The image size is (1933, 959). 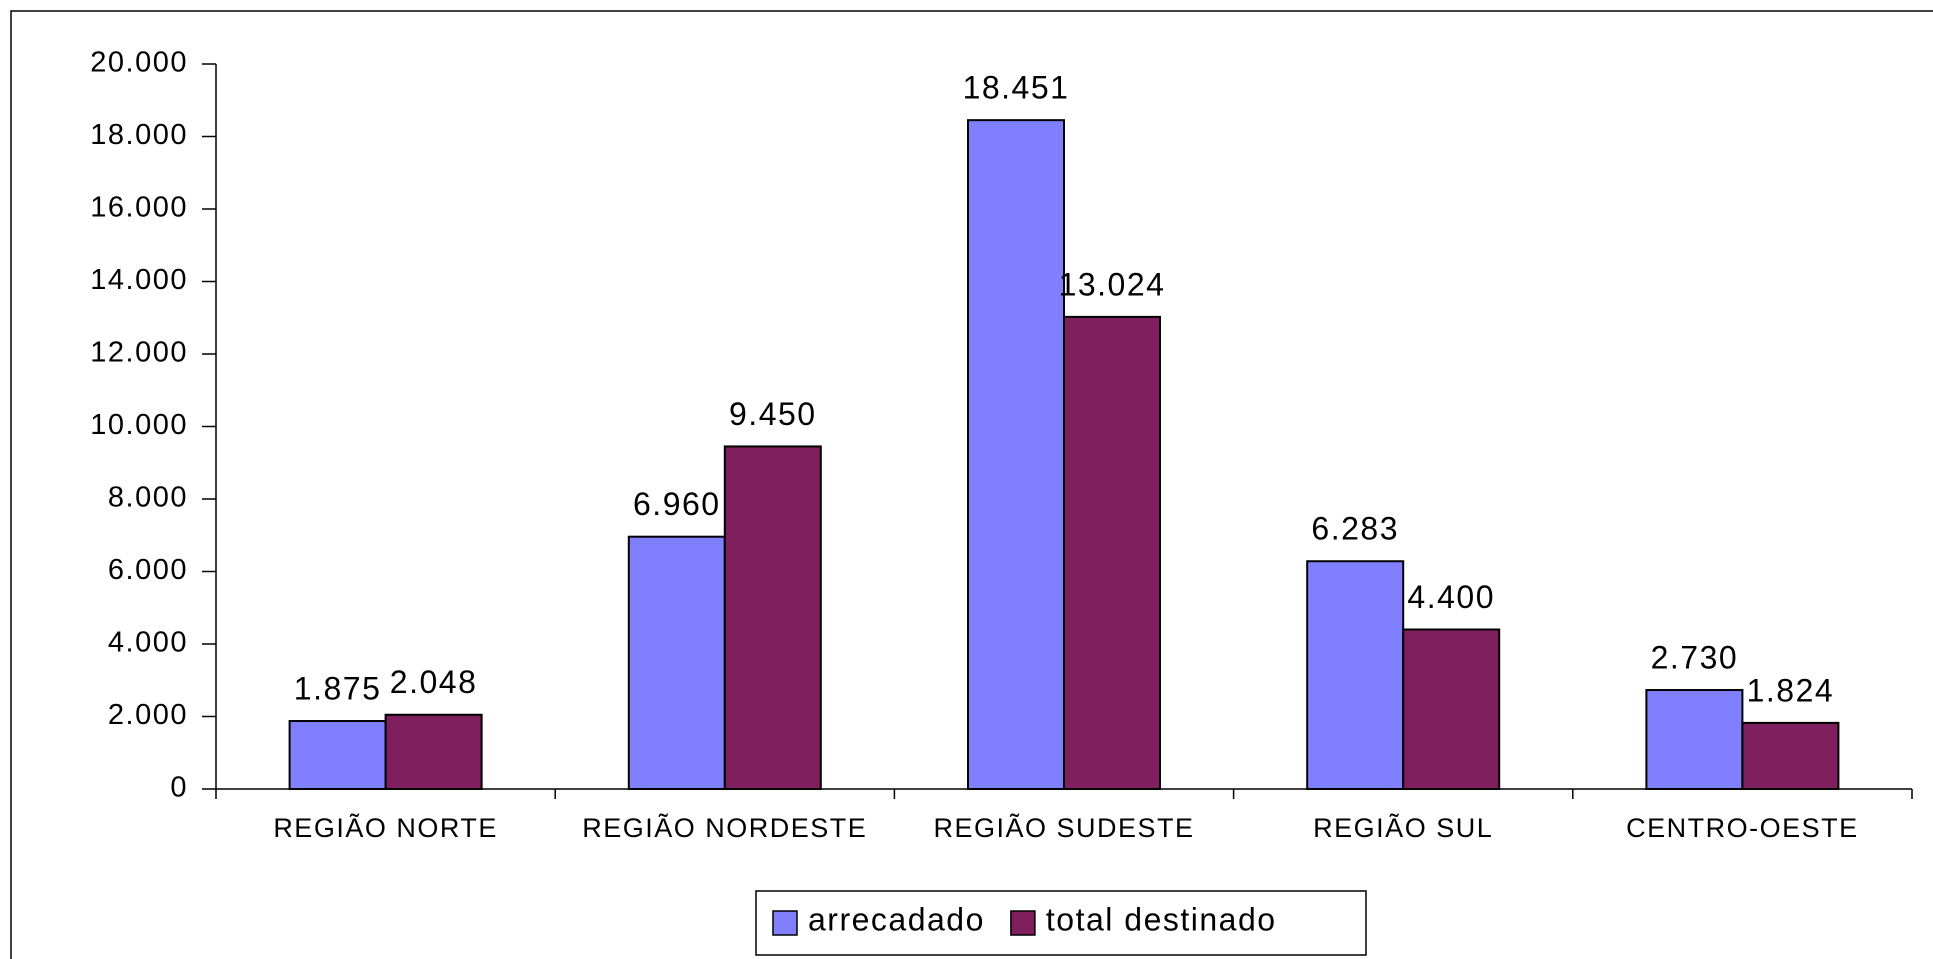 I want to click on y-tick-label: 16.000, so click(x=139, y=208).